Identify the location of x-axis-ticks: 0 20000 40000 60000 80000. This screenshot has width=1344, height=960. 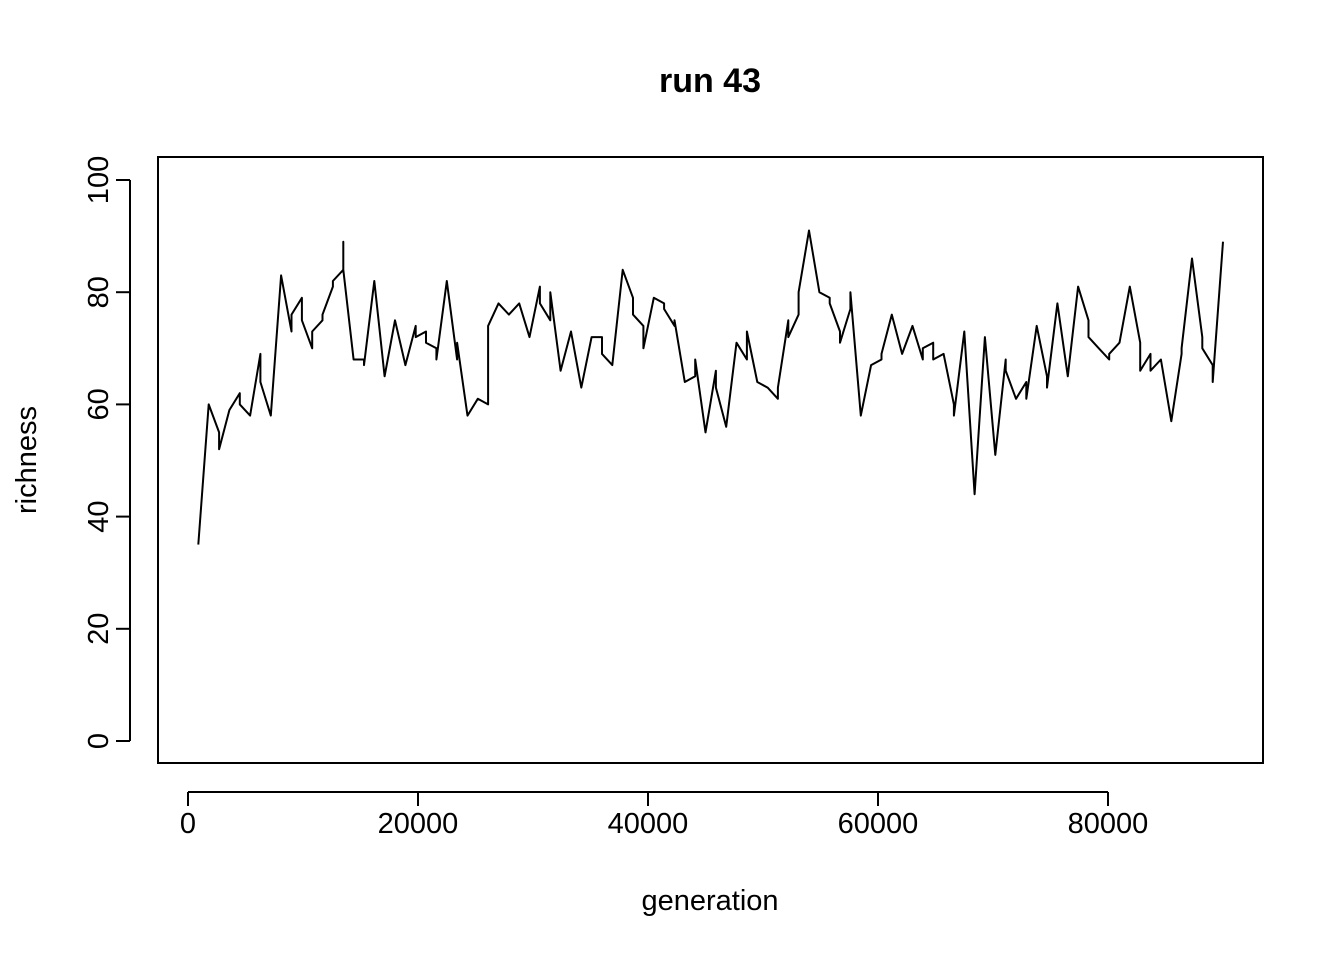
(664, 816).